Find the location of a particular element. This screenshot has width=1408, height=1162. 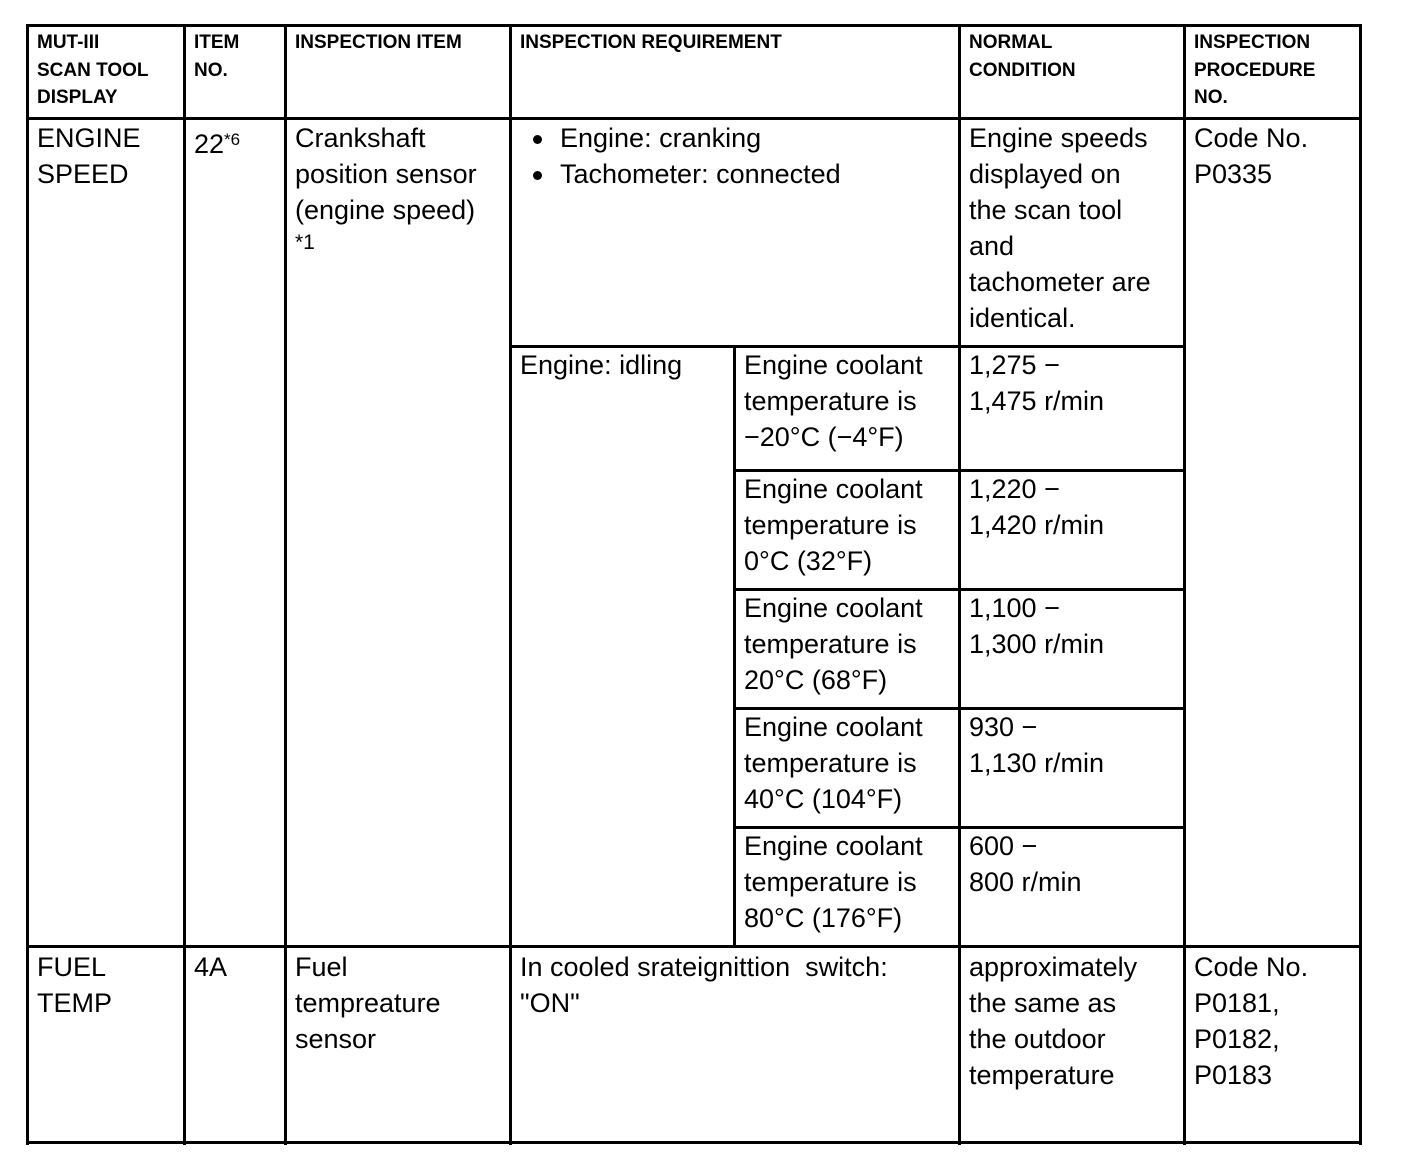

cell-text: the same as is located at coordinates (1043, 1003).